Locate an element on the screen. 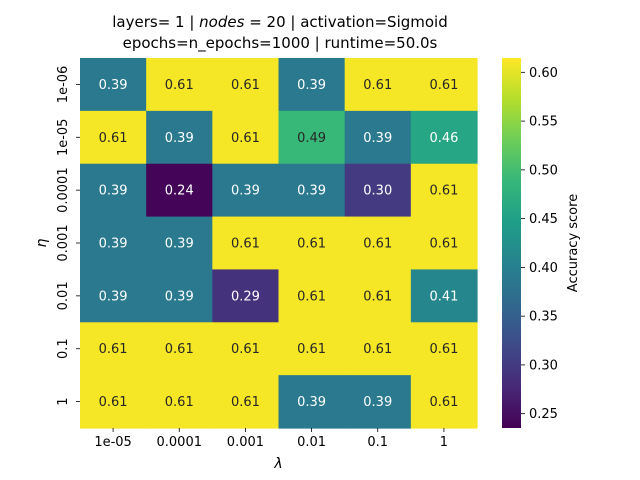 The height and width of the screenshot is (480, 640). colorbar-tick-label: 0.45 is located at coordinates (543, 219).